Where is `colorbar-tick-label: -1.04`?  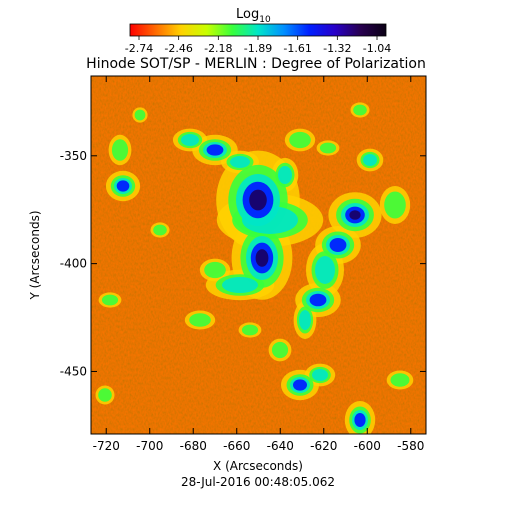 colorbar-tick-label: -1.04 is located at coordinates (377, 48).